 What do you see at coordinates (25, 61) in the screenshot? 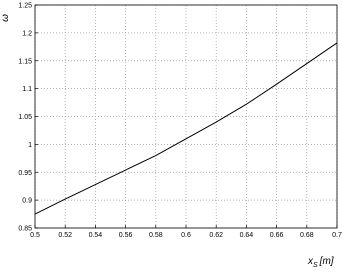
I see `y-tick-label: 1.15` at bounding box center [25, 61].